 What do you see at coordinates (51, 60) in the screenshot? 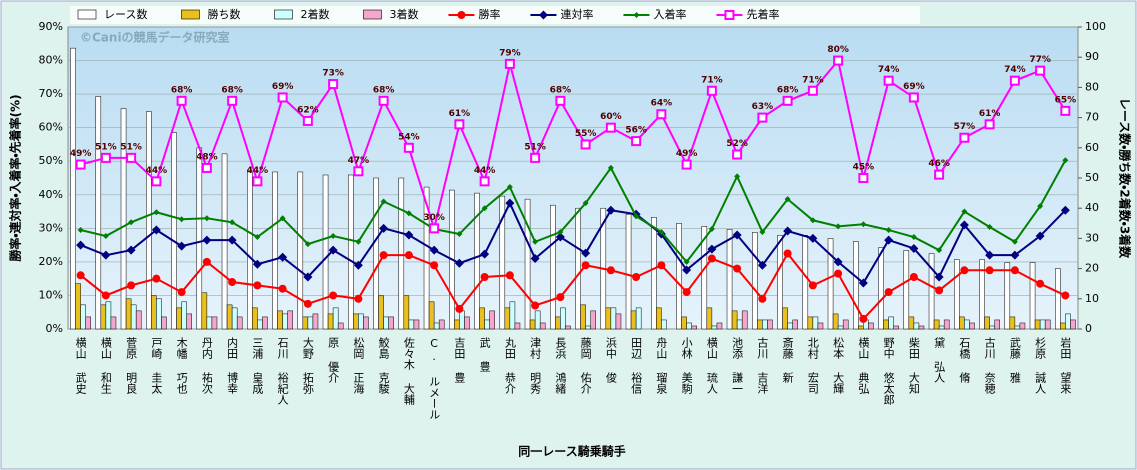
I see `y-tick-label: 80%` at bounding box center [51, 60].